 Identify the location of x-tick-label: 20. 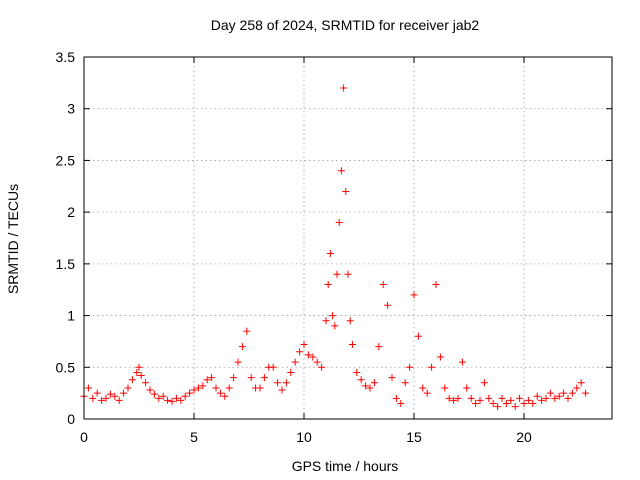
(524, 437).